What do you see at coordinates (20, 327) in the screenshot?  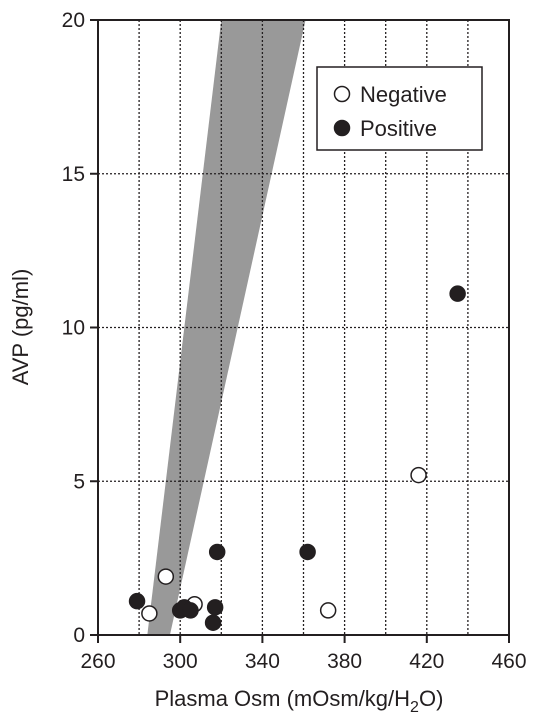 I see `y-axis-title: AVP (pg/ml)` at bounding box center [20, 327].